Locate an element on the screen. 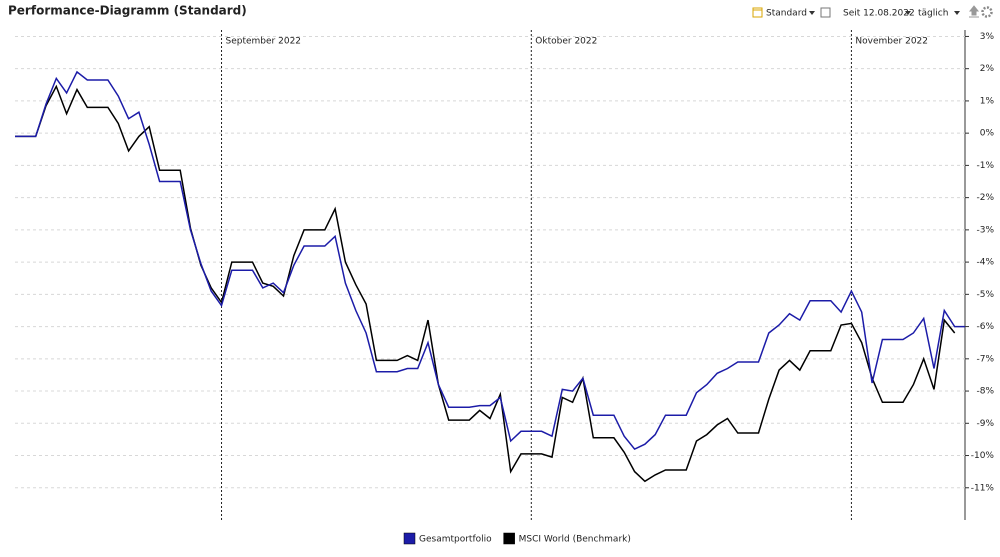 This screenshot has width=1000, height=557. chart-title: Performance-Diagramm (Standard) is located at coordinates (127, 11).